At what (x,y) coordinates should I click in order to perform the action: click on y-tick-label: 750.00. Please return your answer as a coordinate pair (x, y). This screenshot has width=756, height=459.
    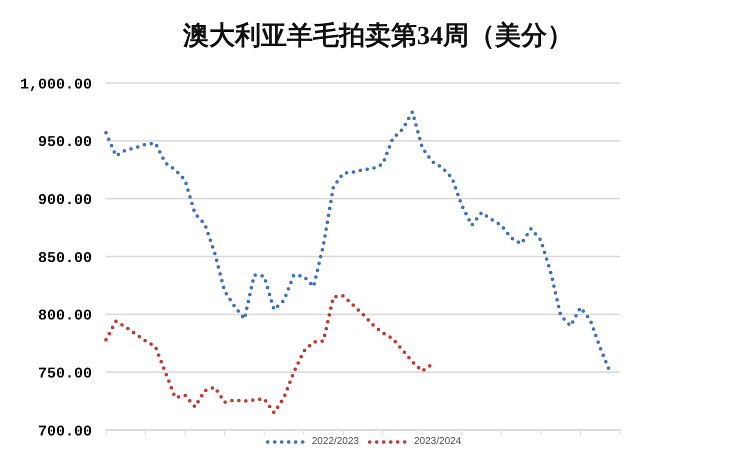
    Looking at the image, I should click on (65, 373).